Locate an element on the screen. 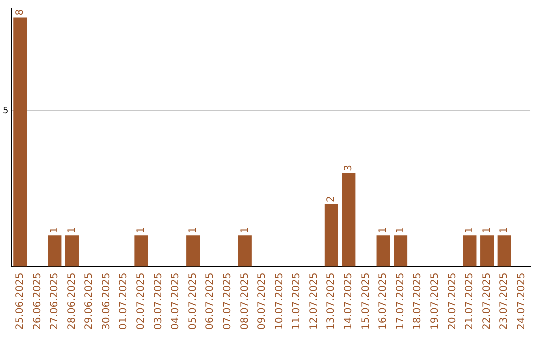 The image size is (540, 340). x-tick-label: 30.06.2025 is located at coordinates (106, 301).